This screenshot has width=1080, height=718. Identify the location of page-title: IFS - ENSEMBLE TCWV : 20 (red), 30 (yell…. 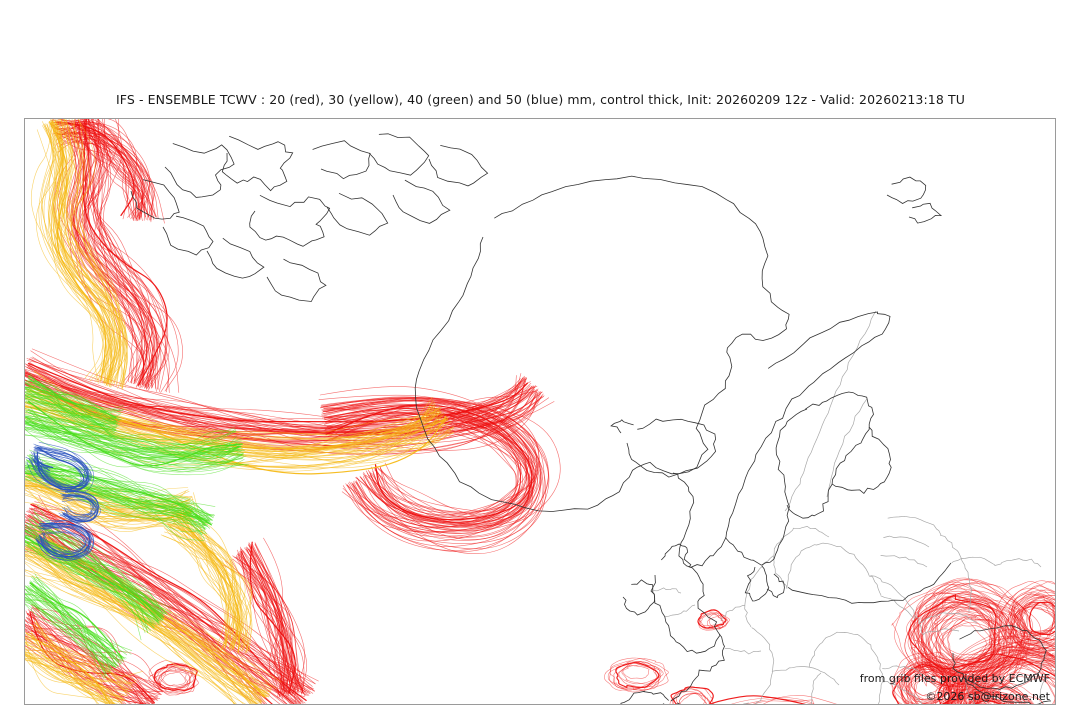
(540, 99).